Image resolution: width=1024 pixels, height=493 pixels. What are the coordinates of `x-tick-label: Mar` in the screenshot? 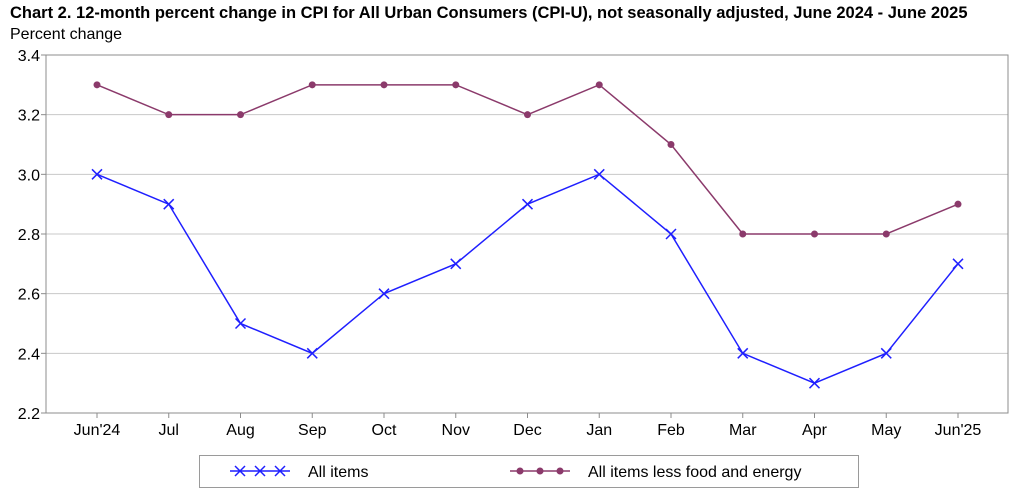 It's located at (743, 430).